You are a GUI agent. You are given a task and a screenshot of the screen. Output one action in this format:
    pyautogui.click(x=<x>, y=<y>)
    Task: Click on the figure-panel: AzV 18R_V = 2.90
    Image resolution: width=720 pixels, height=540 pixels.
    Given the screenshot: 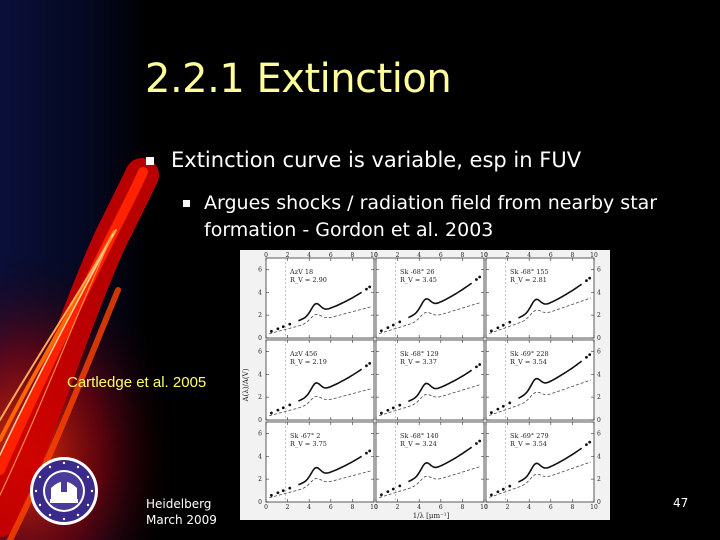 What is the action you would take?
    pyautogui.click(x=320, y=298)
    